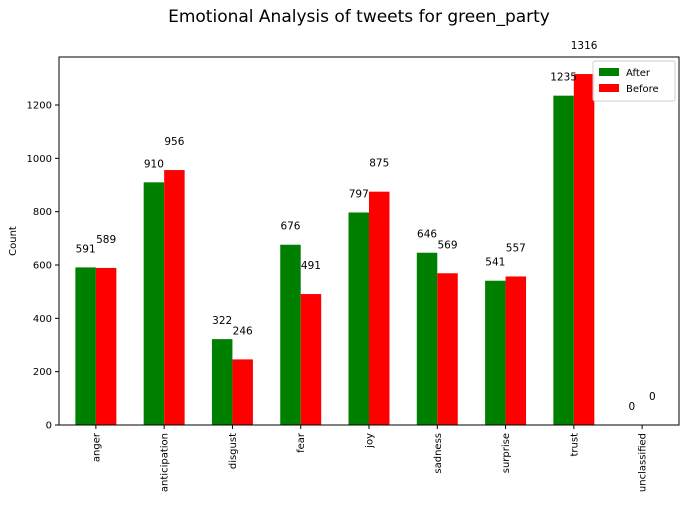 The height and width of the screenshot is (507, 686). Describe the element at coordinates (174, 142) in the screenshot. I see `data-label-before-anticipation: 956` at that location.